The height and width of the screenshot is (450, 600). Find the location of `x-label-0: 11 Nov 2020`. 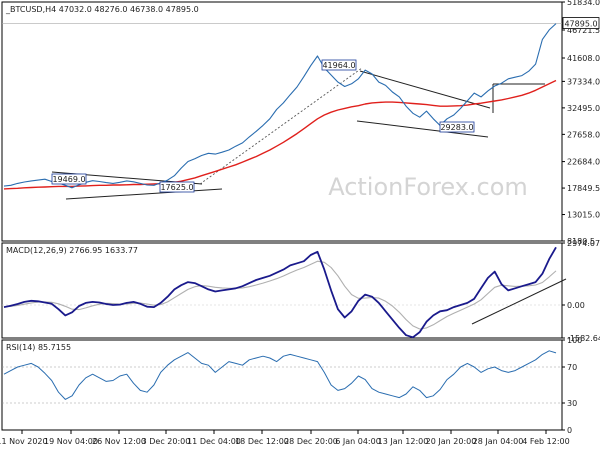

x-label-0: 11 Nov 2020 is located at coordinates (24, 441).